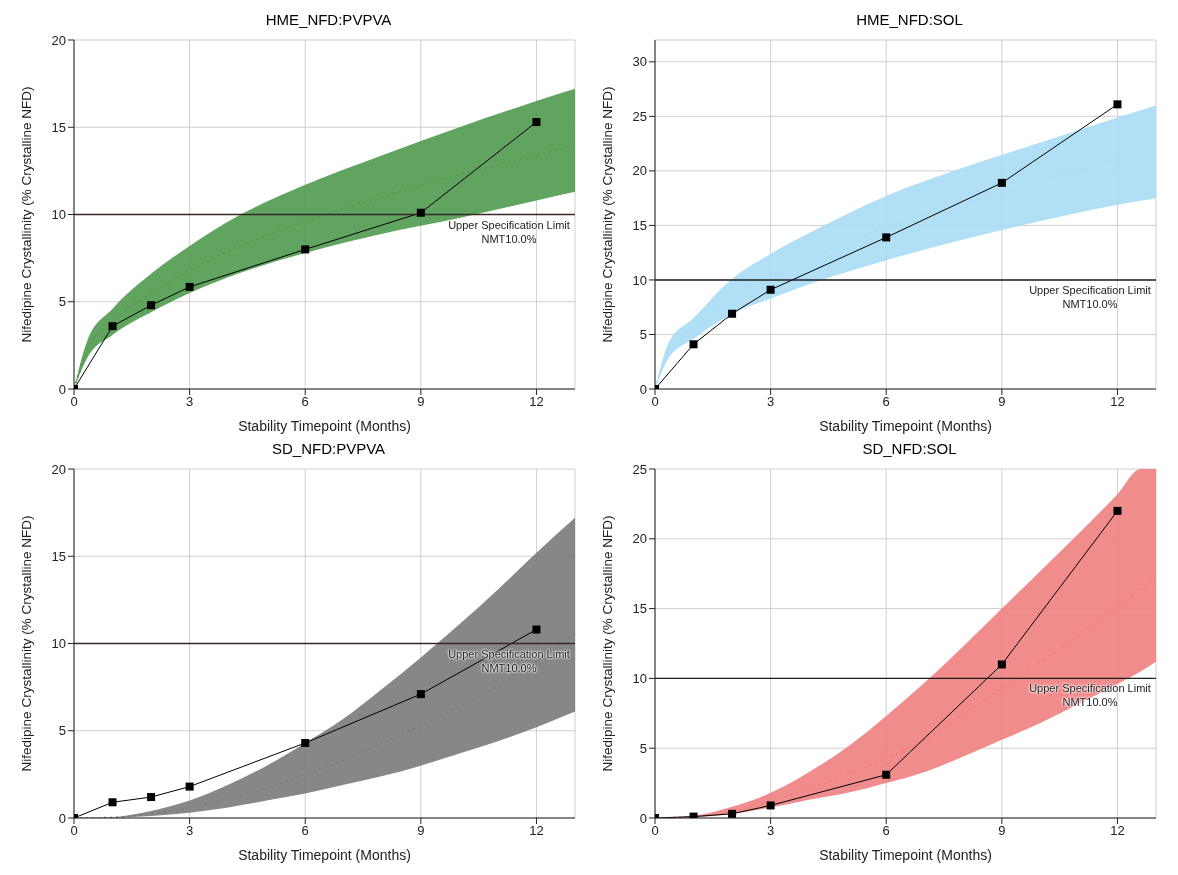 The image size is (1178, 875). What do you see at coordinates (328, 449) in the screenshot?
I see `chart-title: SD_NFD:PVPVA` at bounding box center [328, 449].